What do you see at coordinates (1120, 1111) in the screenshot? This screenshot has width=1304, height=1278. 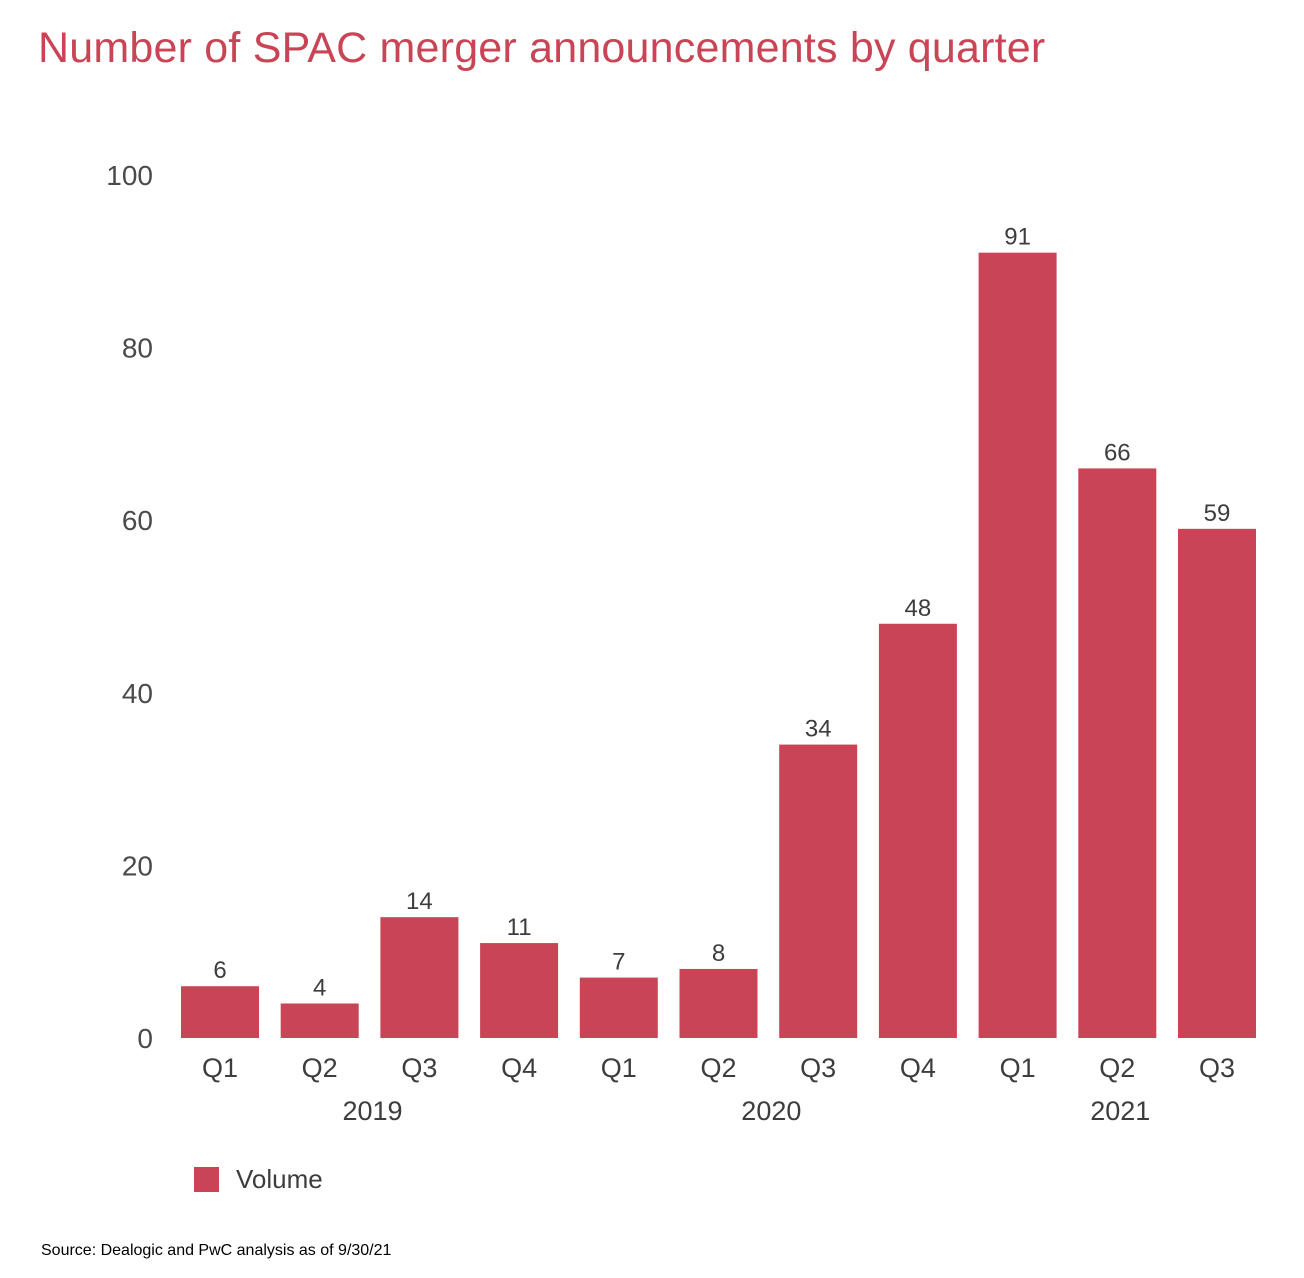 I see `year-label-2021: 2021` at bounding box center [1120, 1111].